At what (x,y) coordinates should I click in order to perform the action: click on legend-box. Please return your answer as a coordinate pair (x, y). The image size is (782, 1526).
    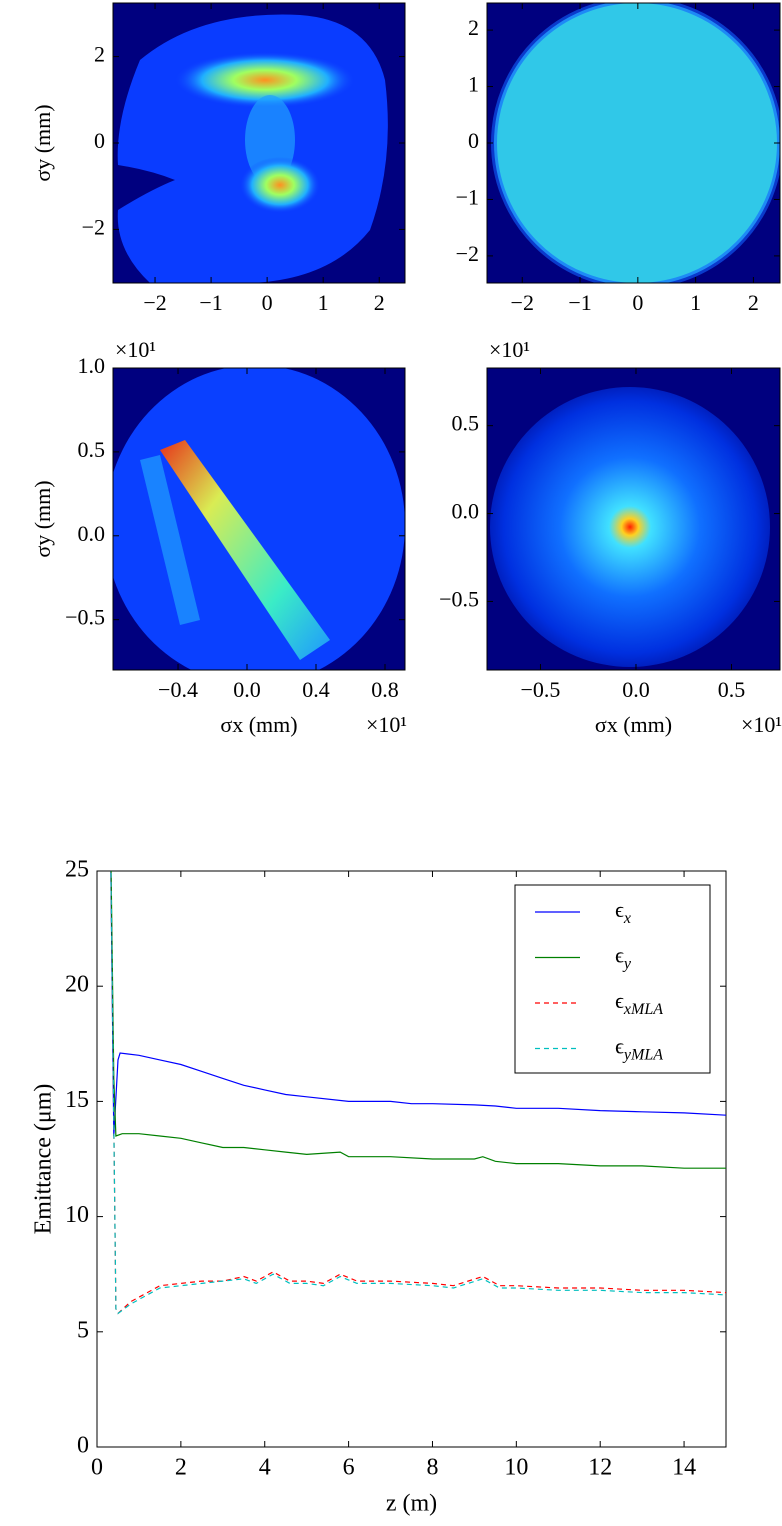
    Looking at the image, I should click on (612, 979).